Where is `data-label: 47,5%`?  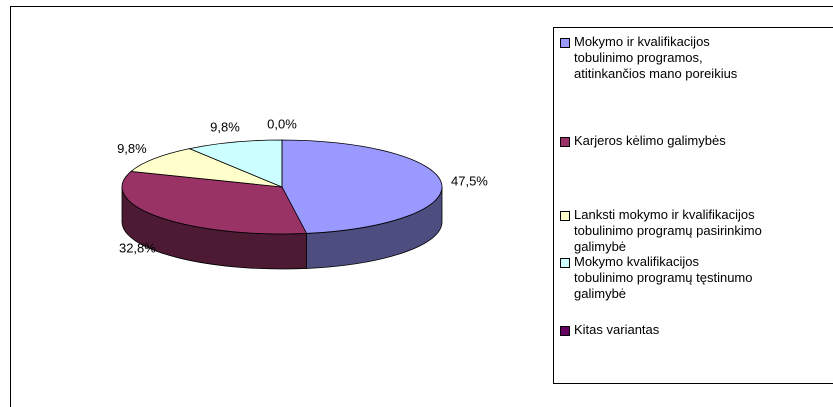 data-label: 47,5% is located at coordinates (469, 181).